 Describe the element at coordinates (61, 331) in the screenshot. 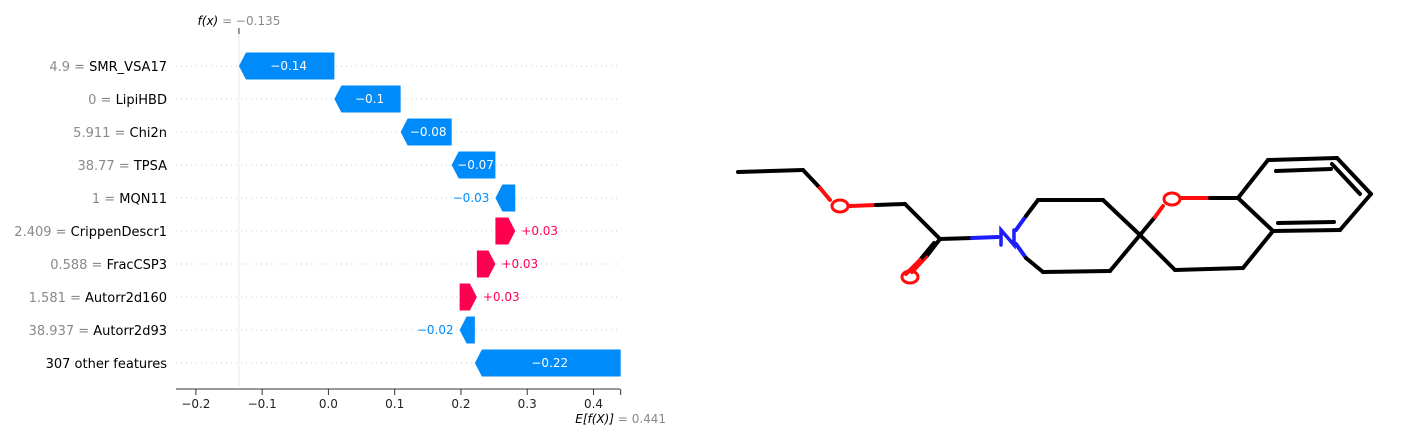

I see `feature-value: 38.937 =` at that location.